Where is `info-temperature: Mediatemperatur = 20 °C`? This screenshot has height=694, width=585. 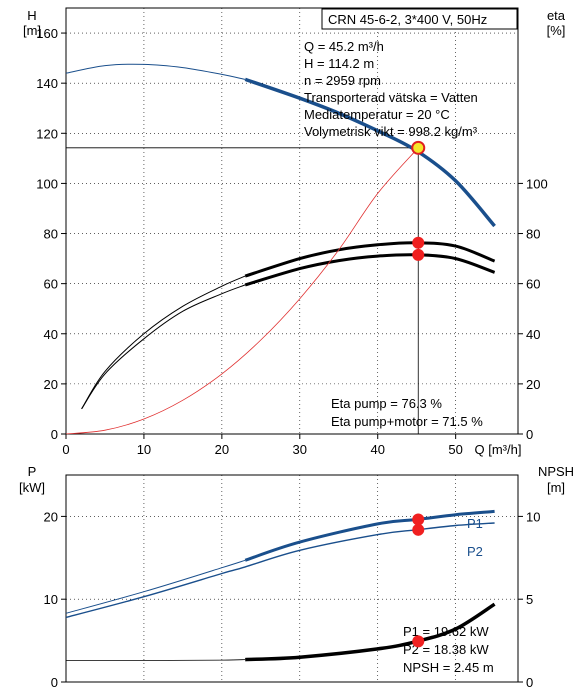
info-temperature: Mediatemperatur = 20 °C is located at coordinates (377, 114).